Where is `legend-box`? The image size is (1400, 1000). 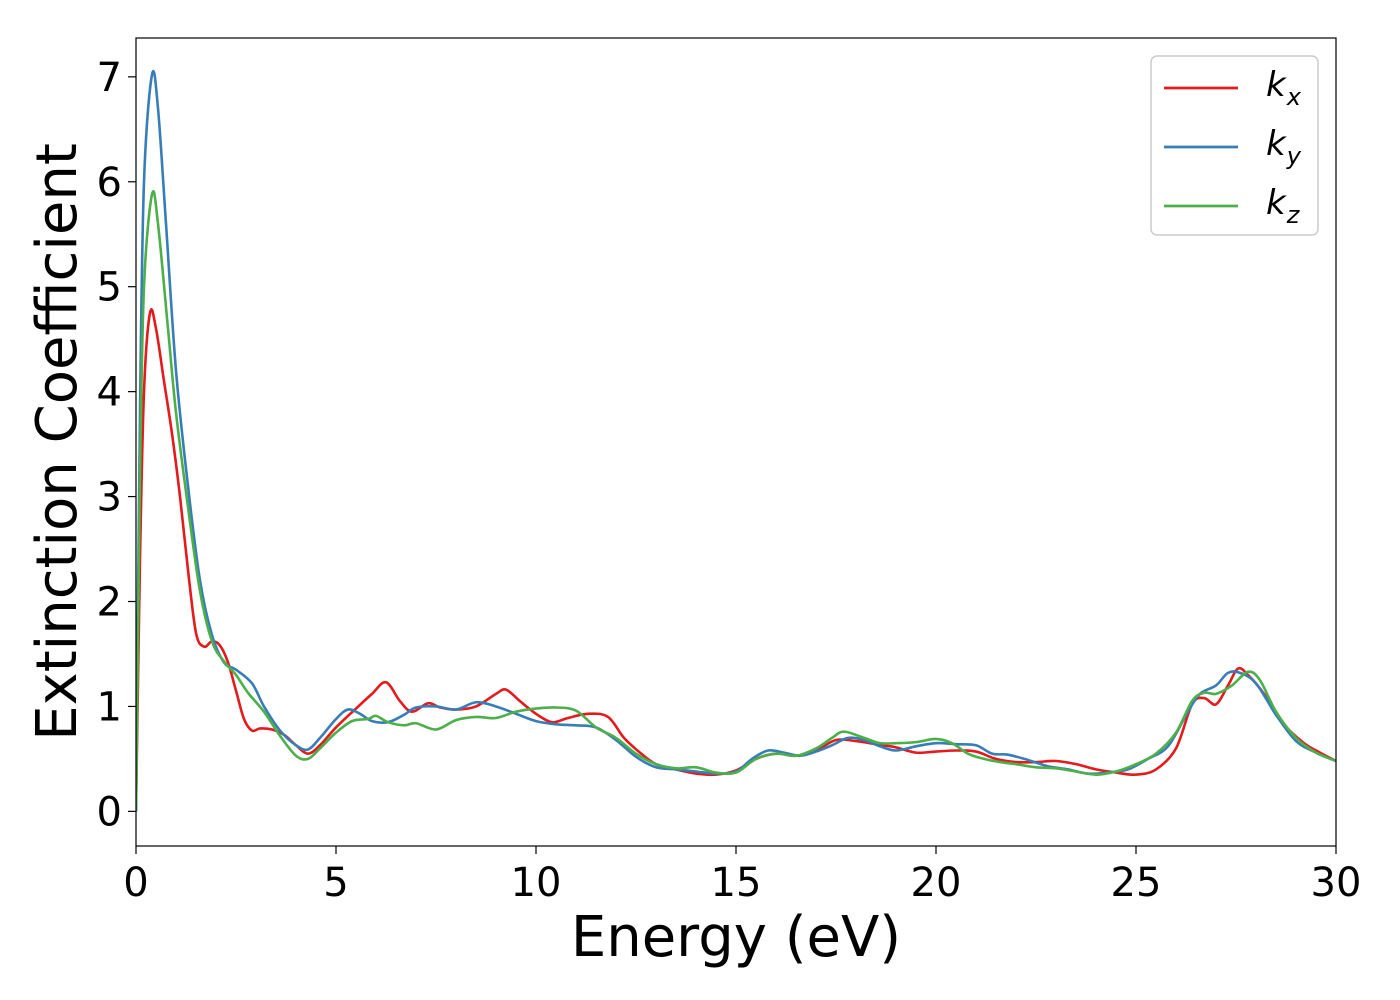 legend-box is located at coordinates (1234, 145).